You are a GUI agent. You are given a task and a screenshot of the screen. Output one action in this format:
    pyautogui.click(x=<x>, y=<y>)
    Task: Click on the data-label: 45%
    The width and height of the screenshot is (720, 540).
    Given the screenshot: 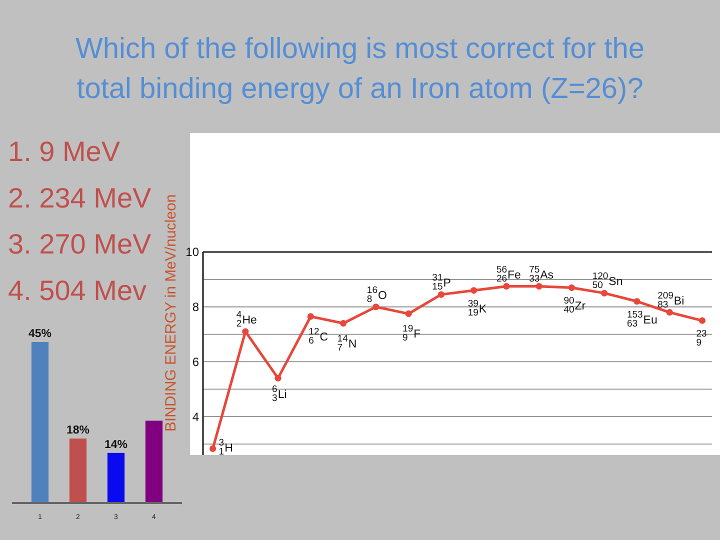 What is the action you would take?
    pyautogui.click(x=40, y=334)
    